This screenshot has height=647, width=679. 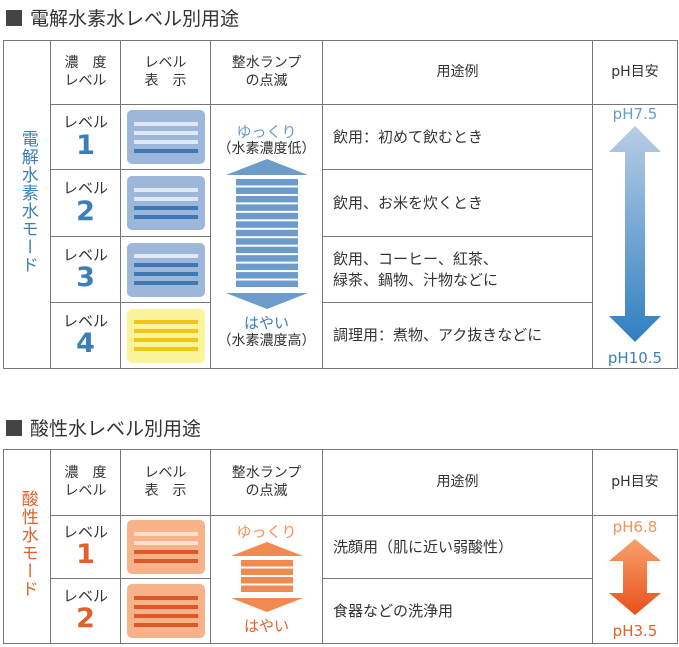 I want to click on ph-range: pH6.8 pH3.5, so click(x=635, y=579).